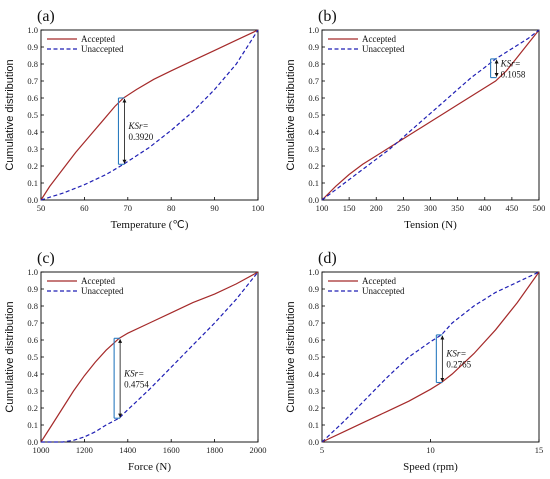 The image size is (550, 479). What do you see at coordinates (46, 16) in the screenshot?
I see `panel-tag: (a)` at bounding box center [46, 16].